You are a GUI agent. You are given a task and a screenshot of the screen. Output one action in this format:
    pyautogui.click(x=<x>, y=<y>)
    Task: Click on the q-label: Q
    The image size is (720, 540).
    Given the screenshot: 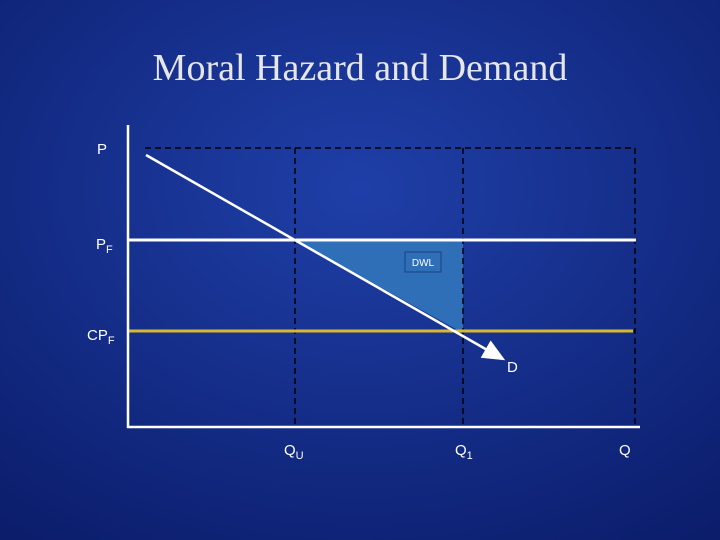 What is the action you would take?
    pyautogui.click(x=625, y=450)
    